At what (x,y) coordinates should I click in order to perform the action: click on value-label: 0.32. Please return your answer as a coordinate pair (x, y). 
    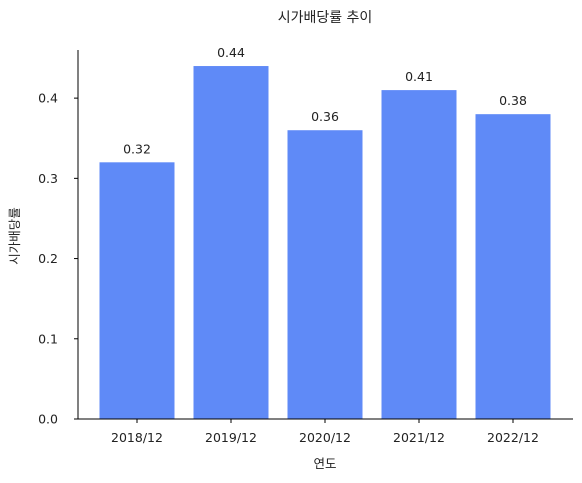
    Looking at the image, I should click on (137, 148).